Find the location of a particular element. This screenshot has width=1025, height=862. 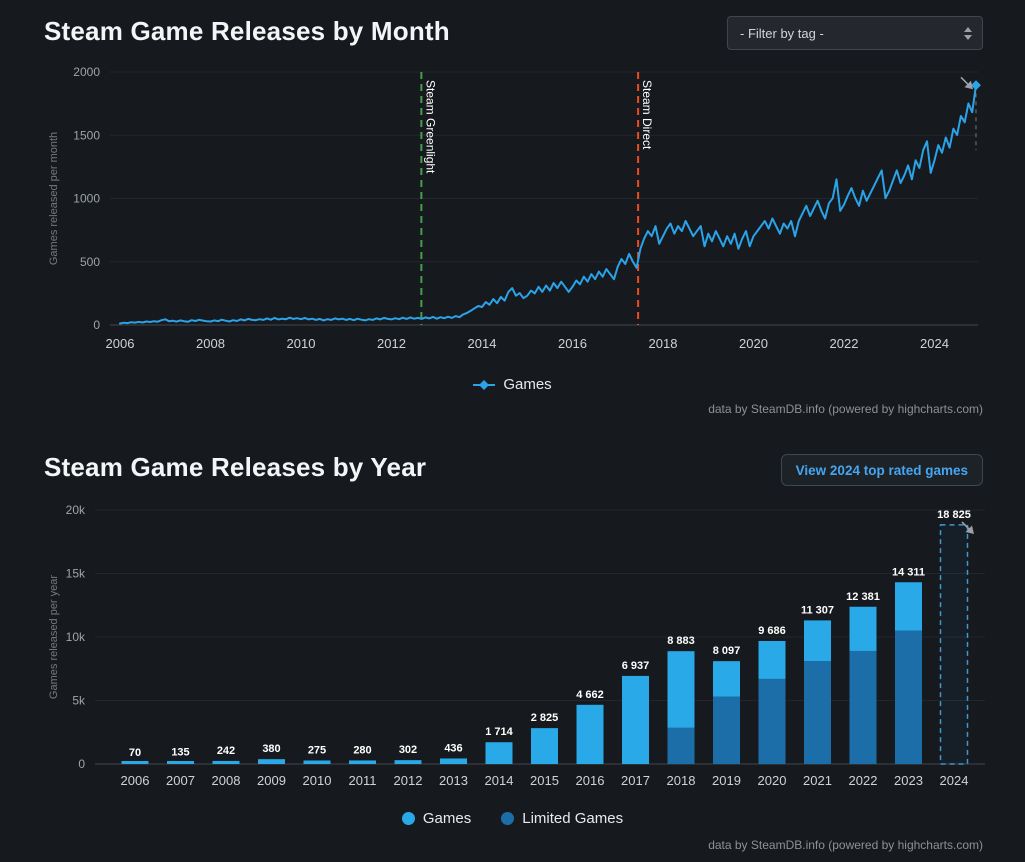

bar-2024-projected is located at coordinates (954, 644).